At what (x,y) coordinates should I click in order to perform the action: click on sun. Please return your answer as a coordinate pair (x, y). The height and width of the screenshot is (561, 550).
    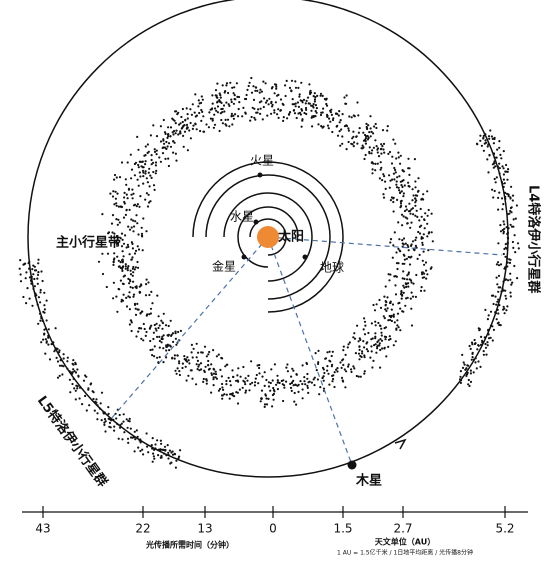
    Looking at the image, I should click on (268, 237).